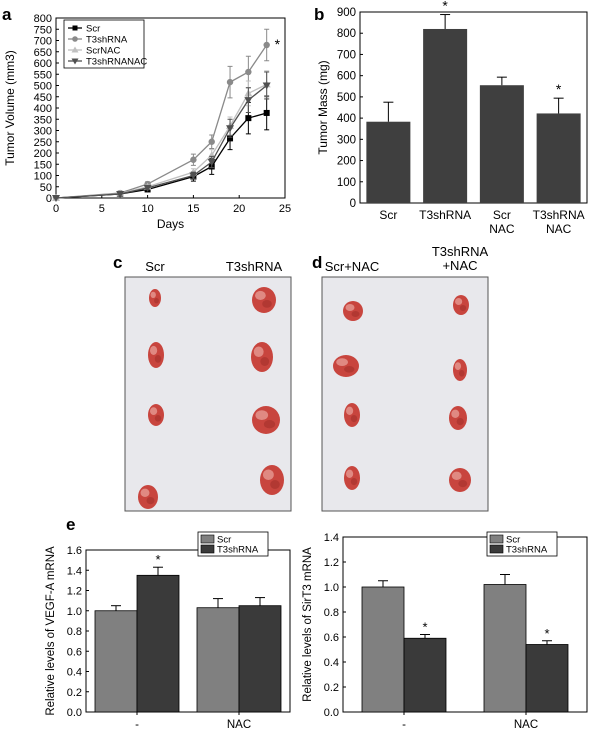  Describe the element at coordinates (211, 398) in the screenshot. I see `tumor-photo-c` at that location.